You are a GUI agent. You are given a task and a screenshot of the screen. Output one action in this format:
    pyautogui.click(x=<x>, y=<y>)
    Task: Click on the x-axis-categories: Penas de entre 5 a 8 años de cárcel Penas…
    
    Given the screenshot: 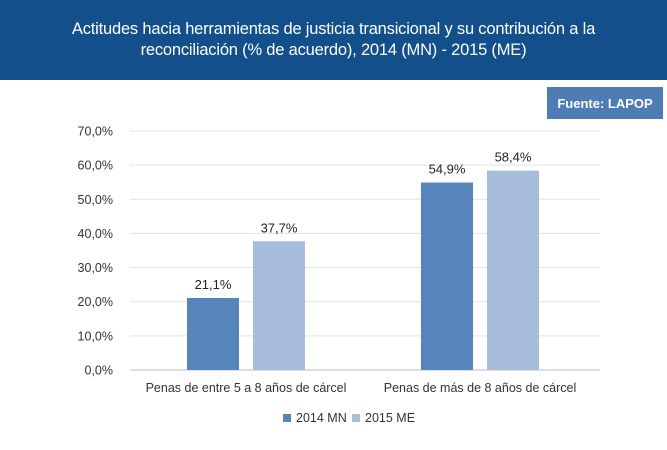 What is the action you would take?
    pyautogui.click(x=361, y=388)
    